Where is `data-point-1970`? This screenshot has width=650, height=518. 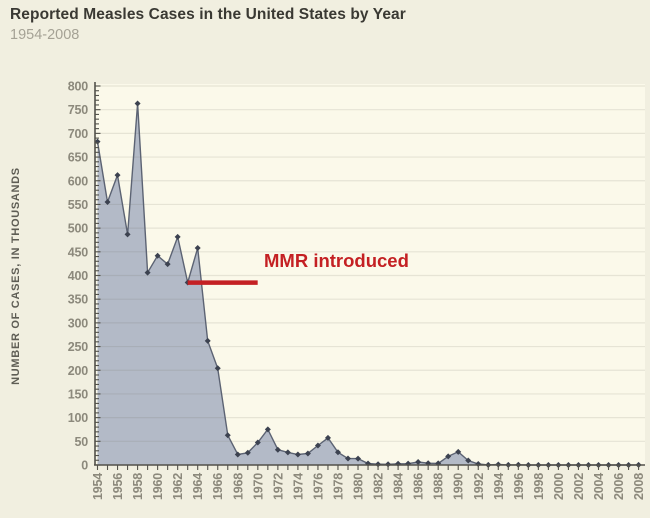
data-point-1970 is located at coordinates (257, 442).